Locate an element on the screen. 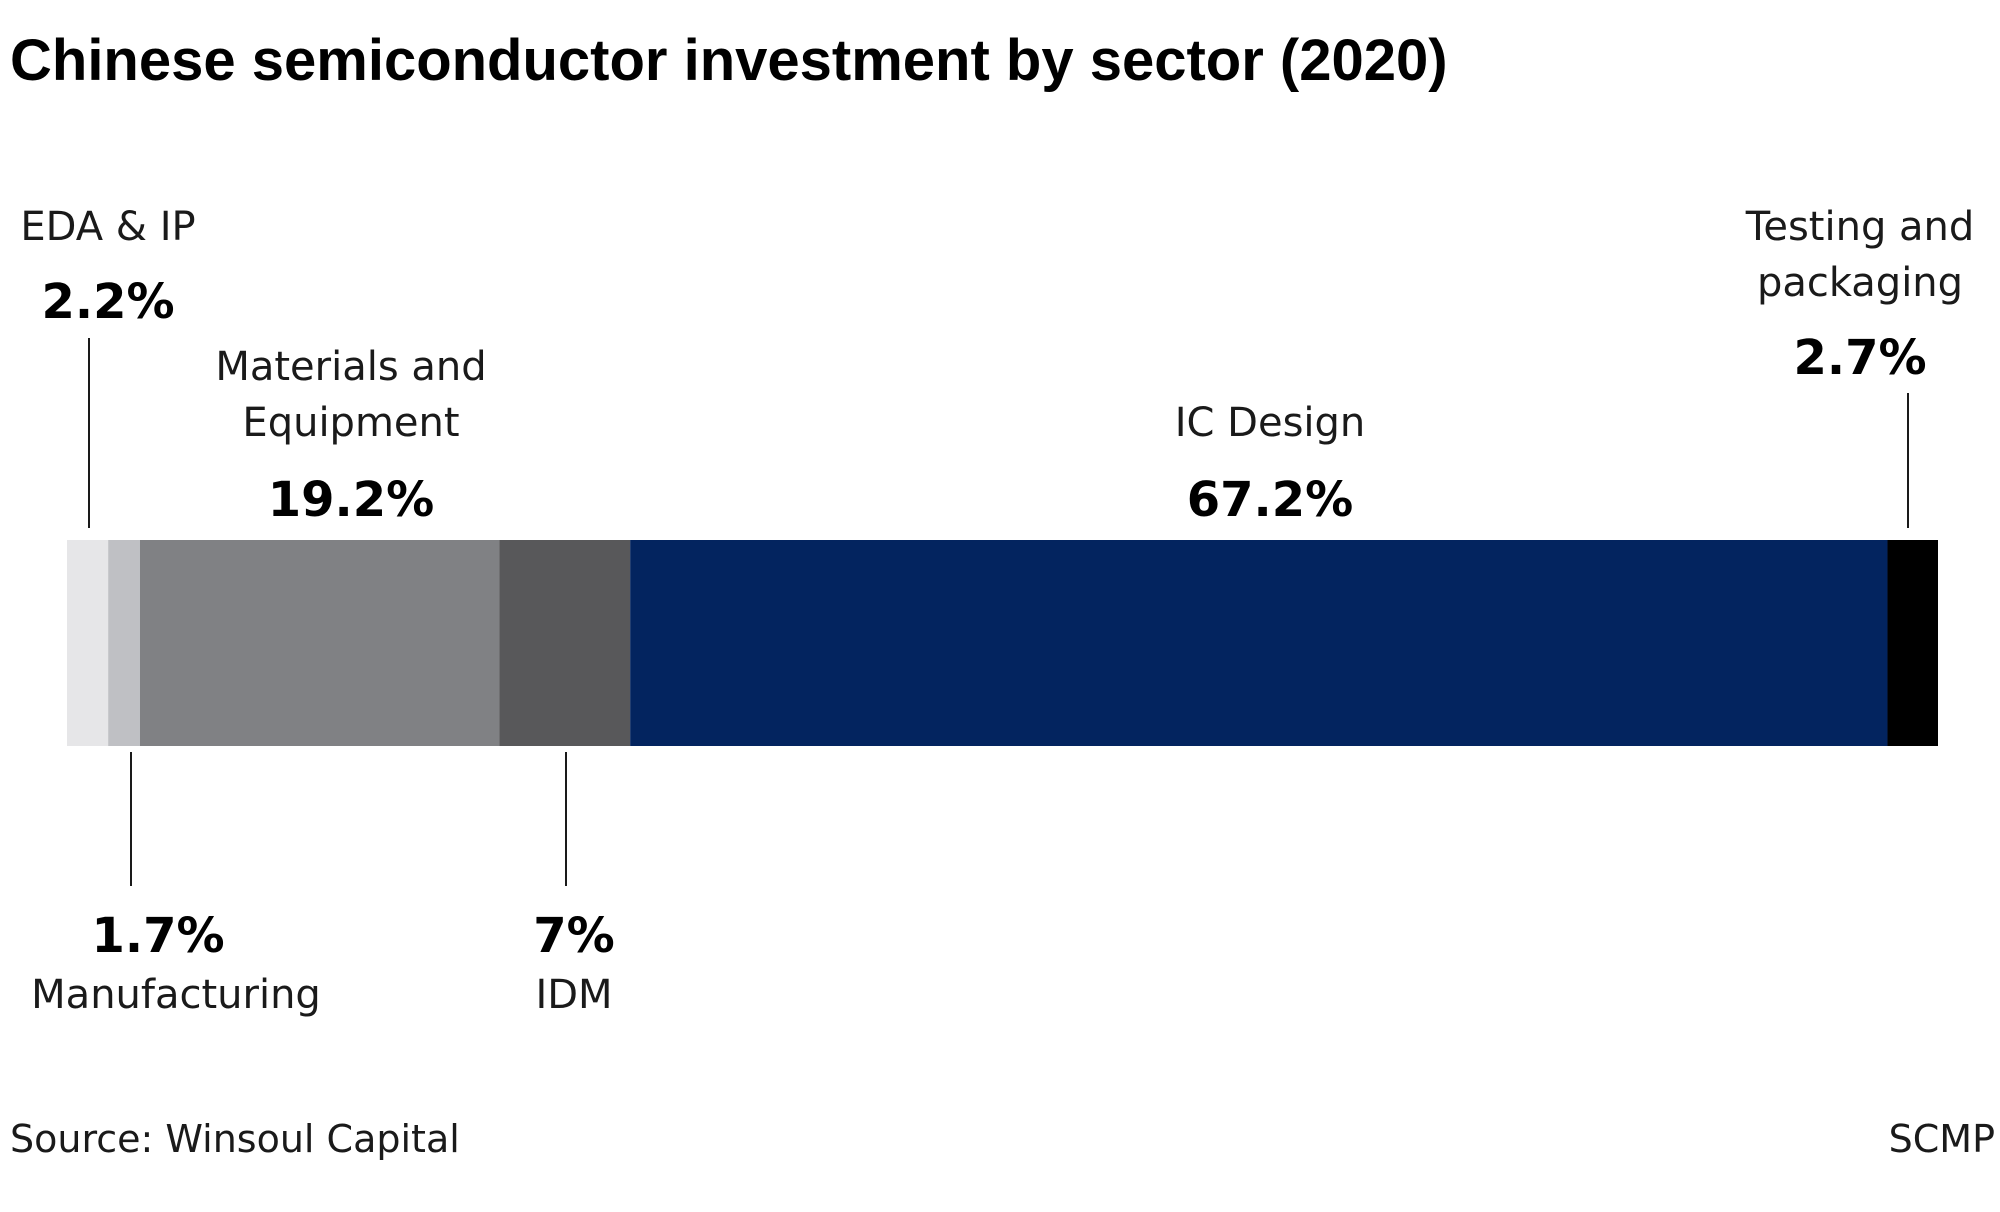 The height and width of the screenshot is (1212, 2000). value-label-ic-design: 67.2% is located at coordinates (1270, 500).